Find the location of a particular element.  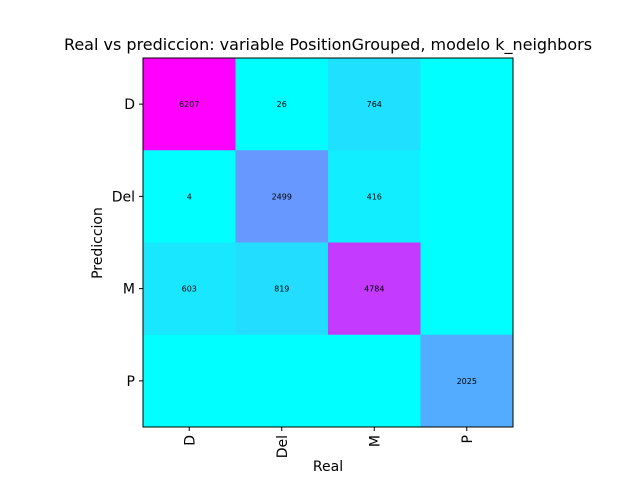

y-axis-label: Prediccion is located at coordinates (98, 243).